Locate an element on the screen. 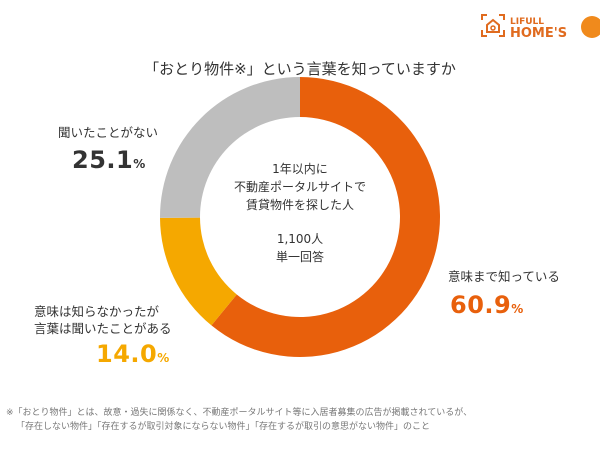 Image resolution: width=600 pixels, height=450 pixels. label-heard: 意味は知らなかったが 言葉は聞いたことがある is located at coordinates (103, 320).